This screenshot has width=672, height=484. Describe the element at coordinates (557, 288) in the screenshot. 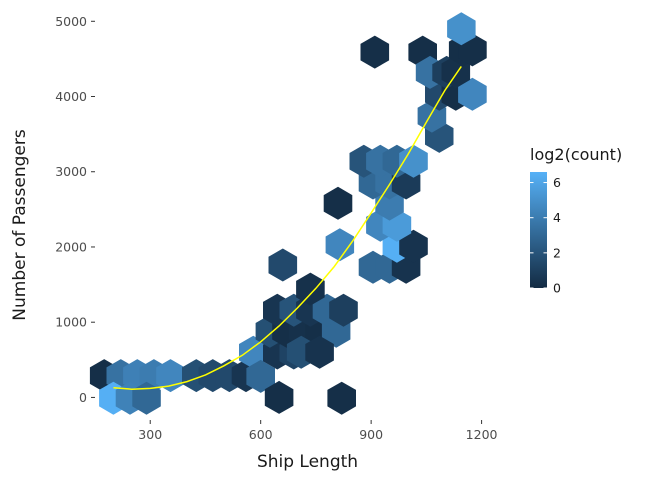

I see `legend-tick-label: 0` at that location.